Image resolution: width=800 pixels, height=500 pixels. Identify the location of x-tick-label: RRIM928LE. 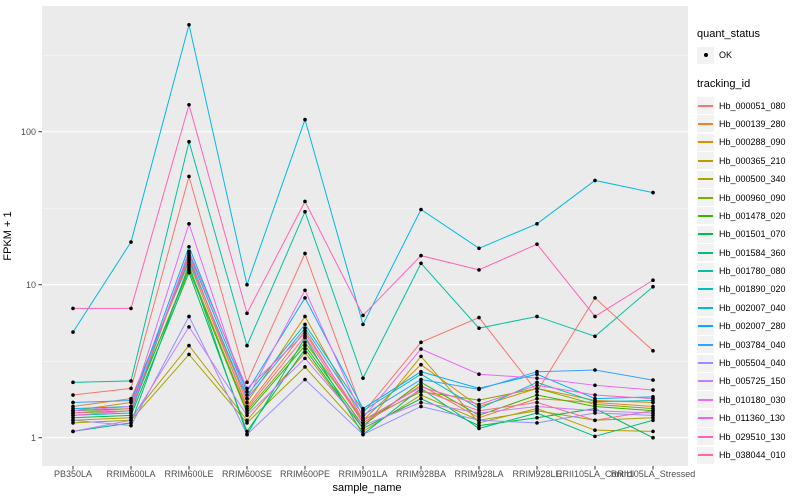
(537, 474).